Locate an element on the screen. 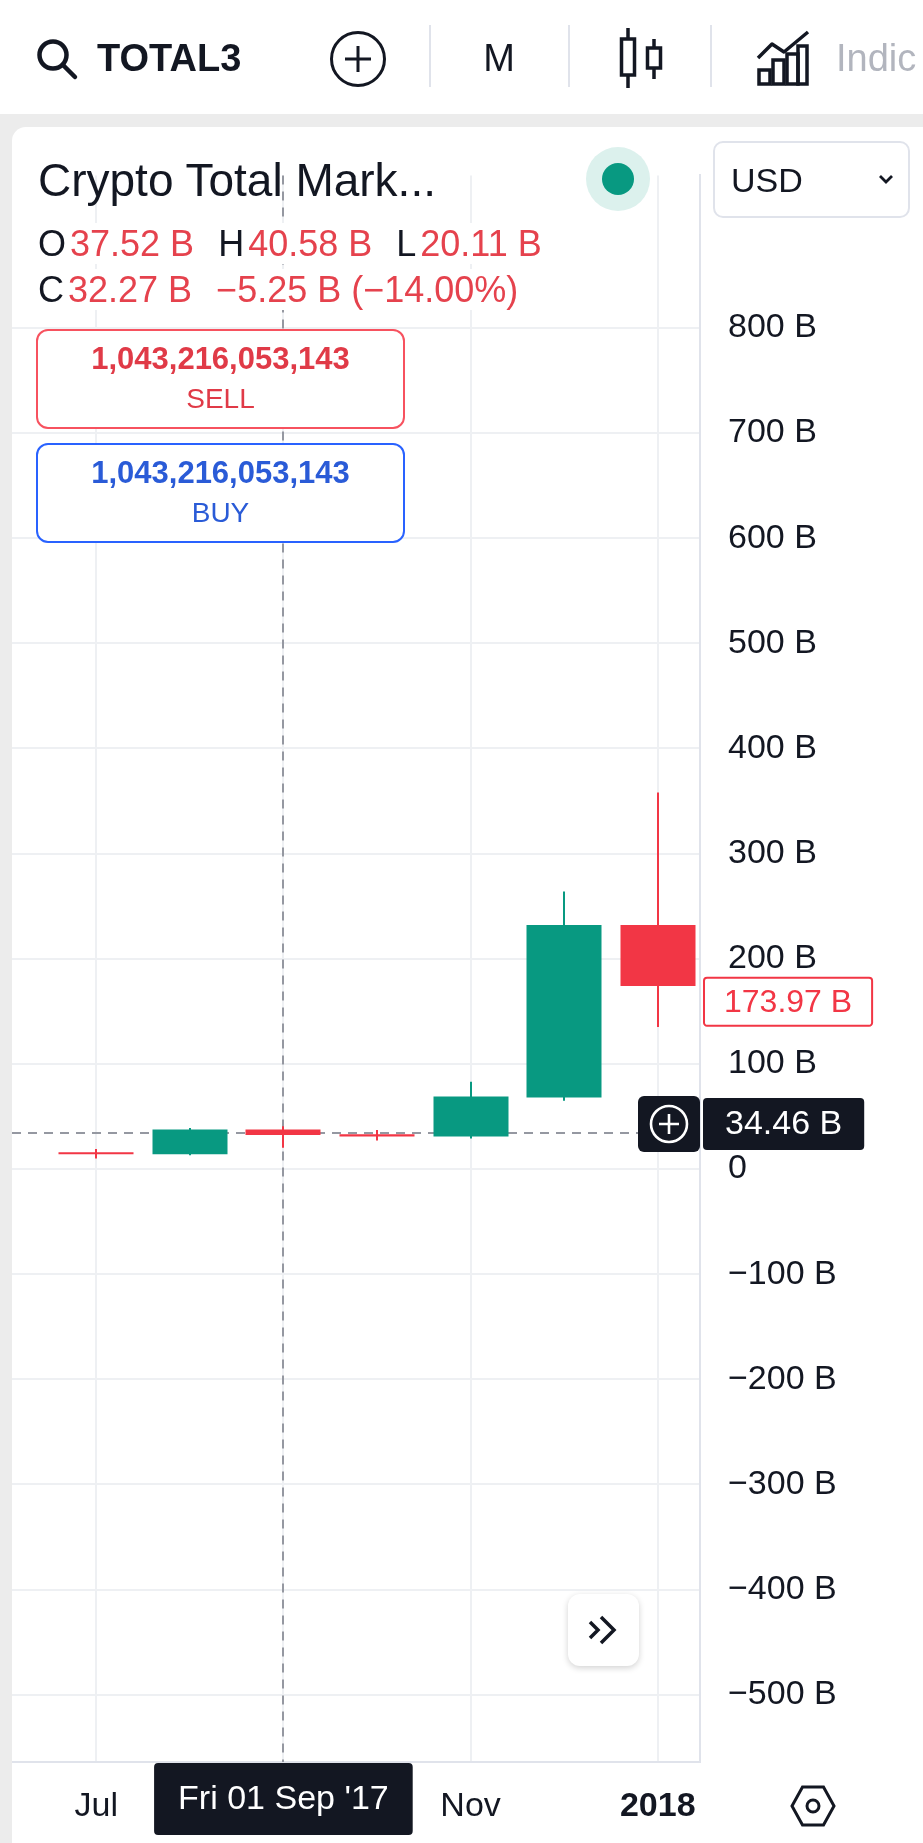 The image size is (923, 1843). y-tick-label: 800 B is located at coordinates (772, 325).